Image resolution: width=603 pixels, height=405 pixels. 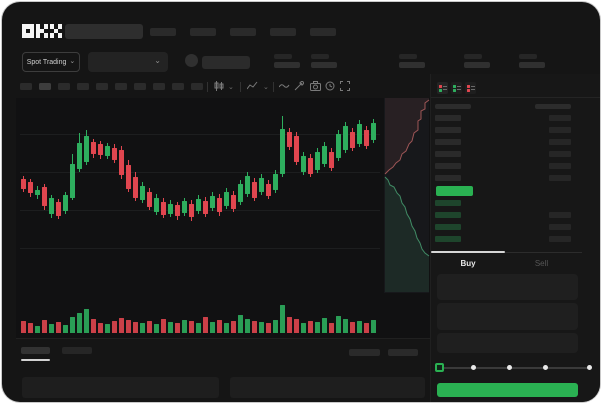 What do you see at coordinates (345, 86) in the screenshot?
I see `fullscreen-icon` at bounding box center [345, 86].